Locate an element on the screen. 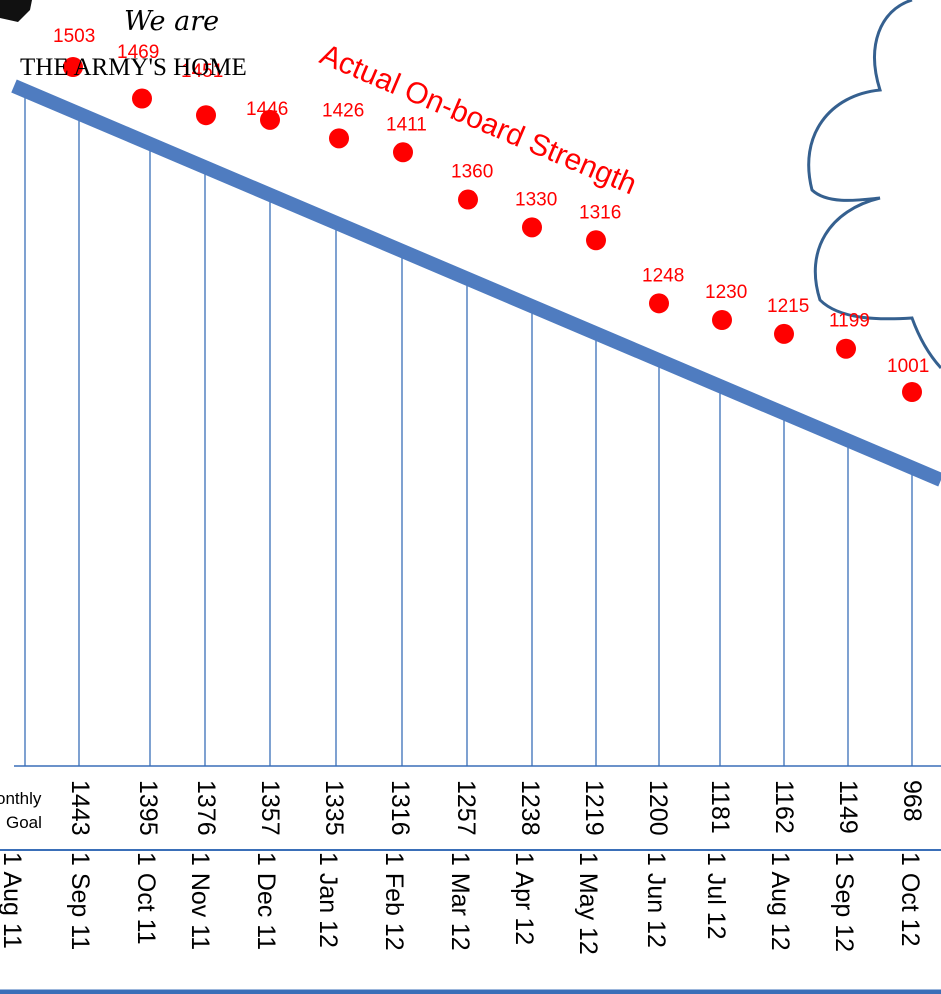 The height and width of the screenshot is (994, 941). date-tick-label: 1 Sep 11 is located at coordinates (80, 901).